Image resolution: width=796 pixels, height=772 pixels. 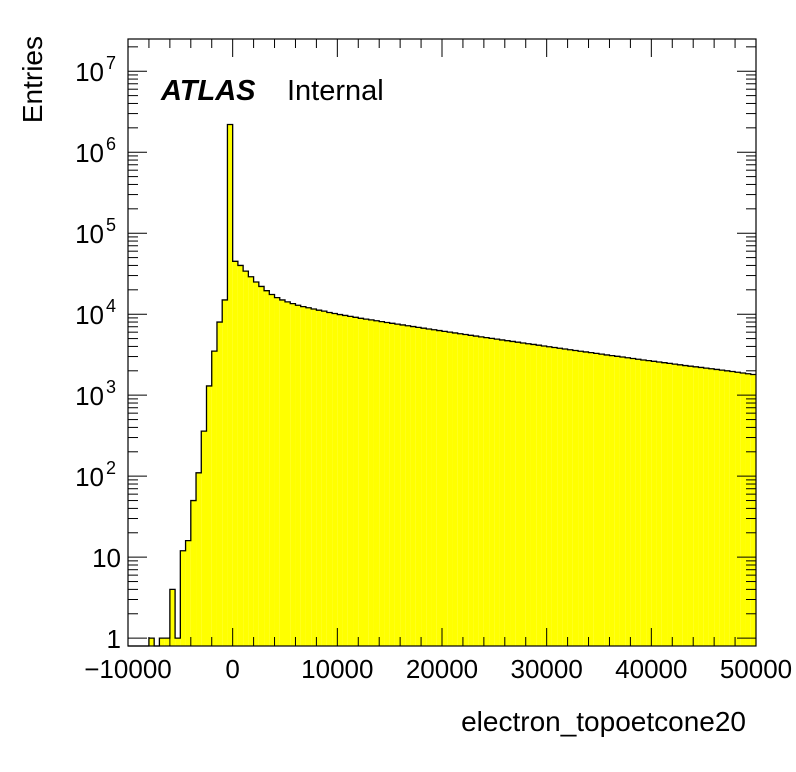 What do you see at coordinates (337, 669) in the screenshot?
I see `x-tick-label: 10000` at bounding box center [337, 669].